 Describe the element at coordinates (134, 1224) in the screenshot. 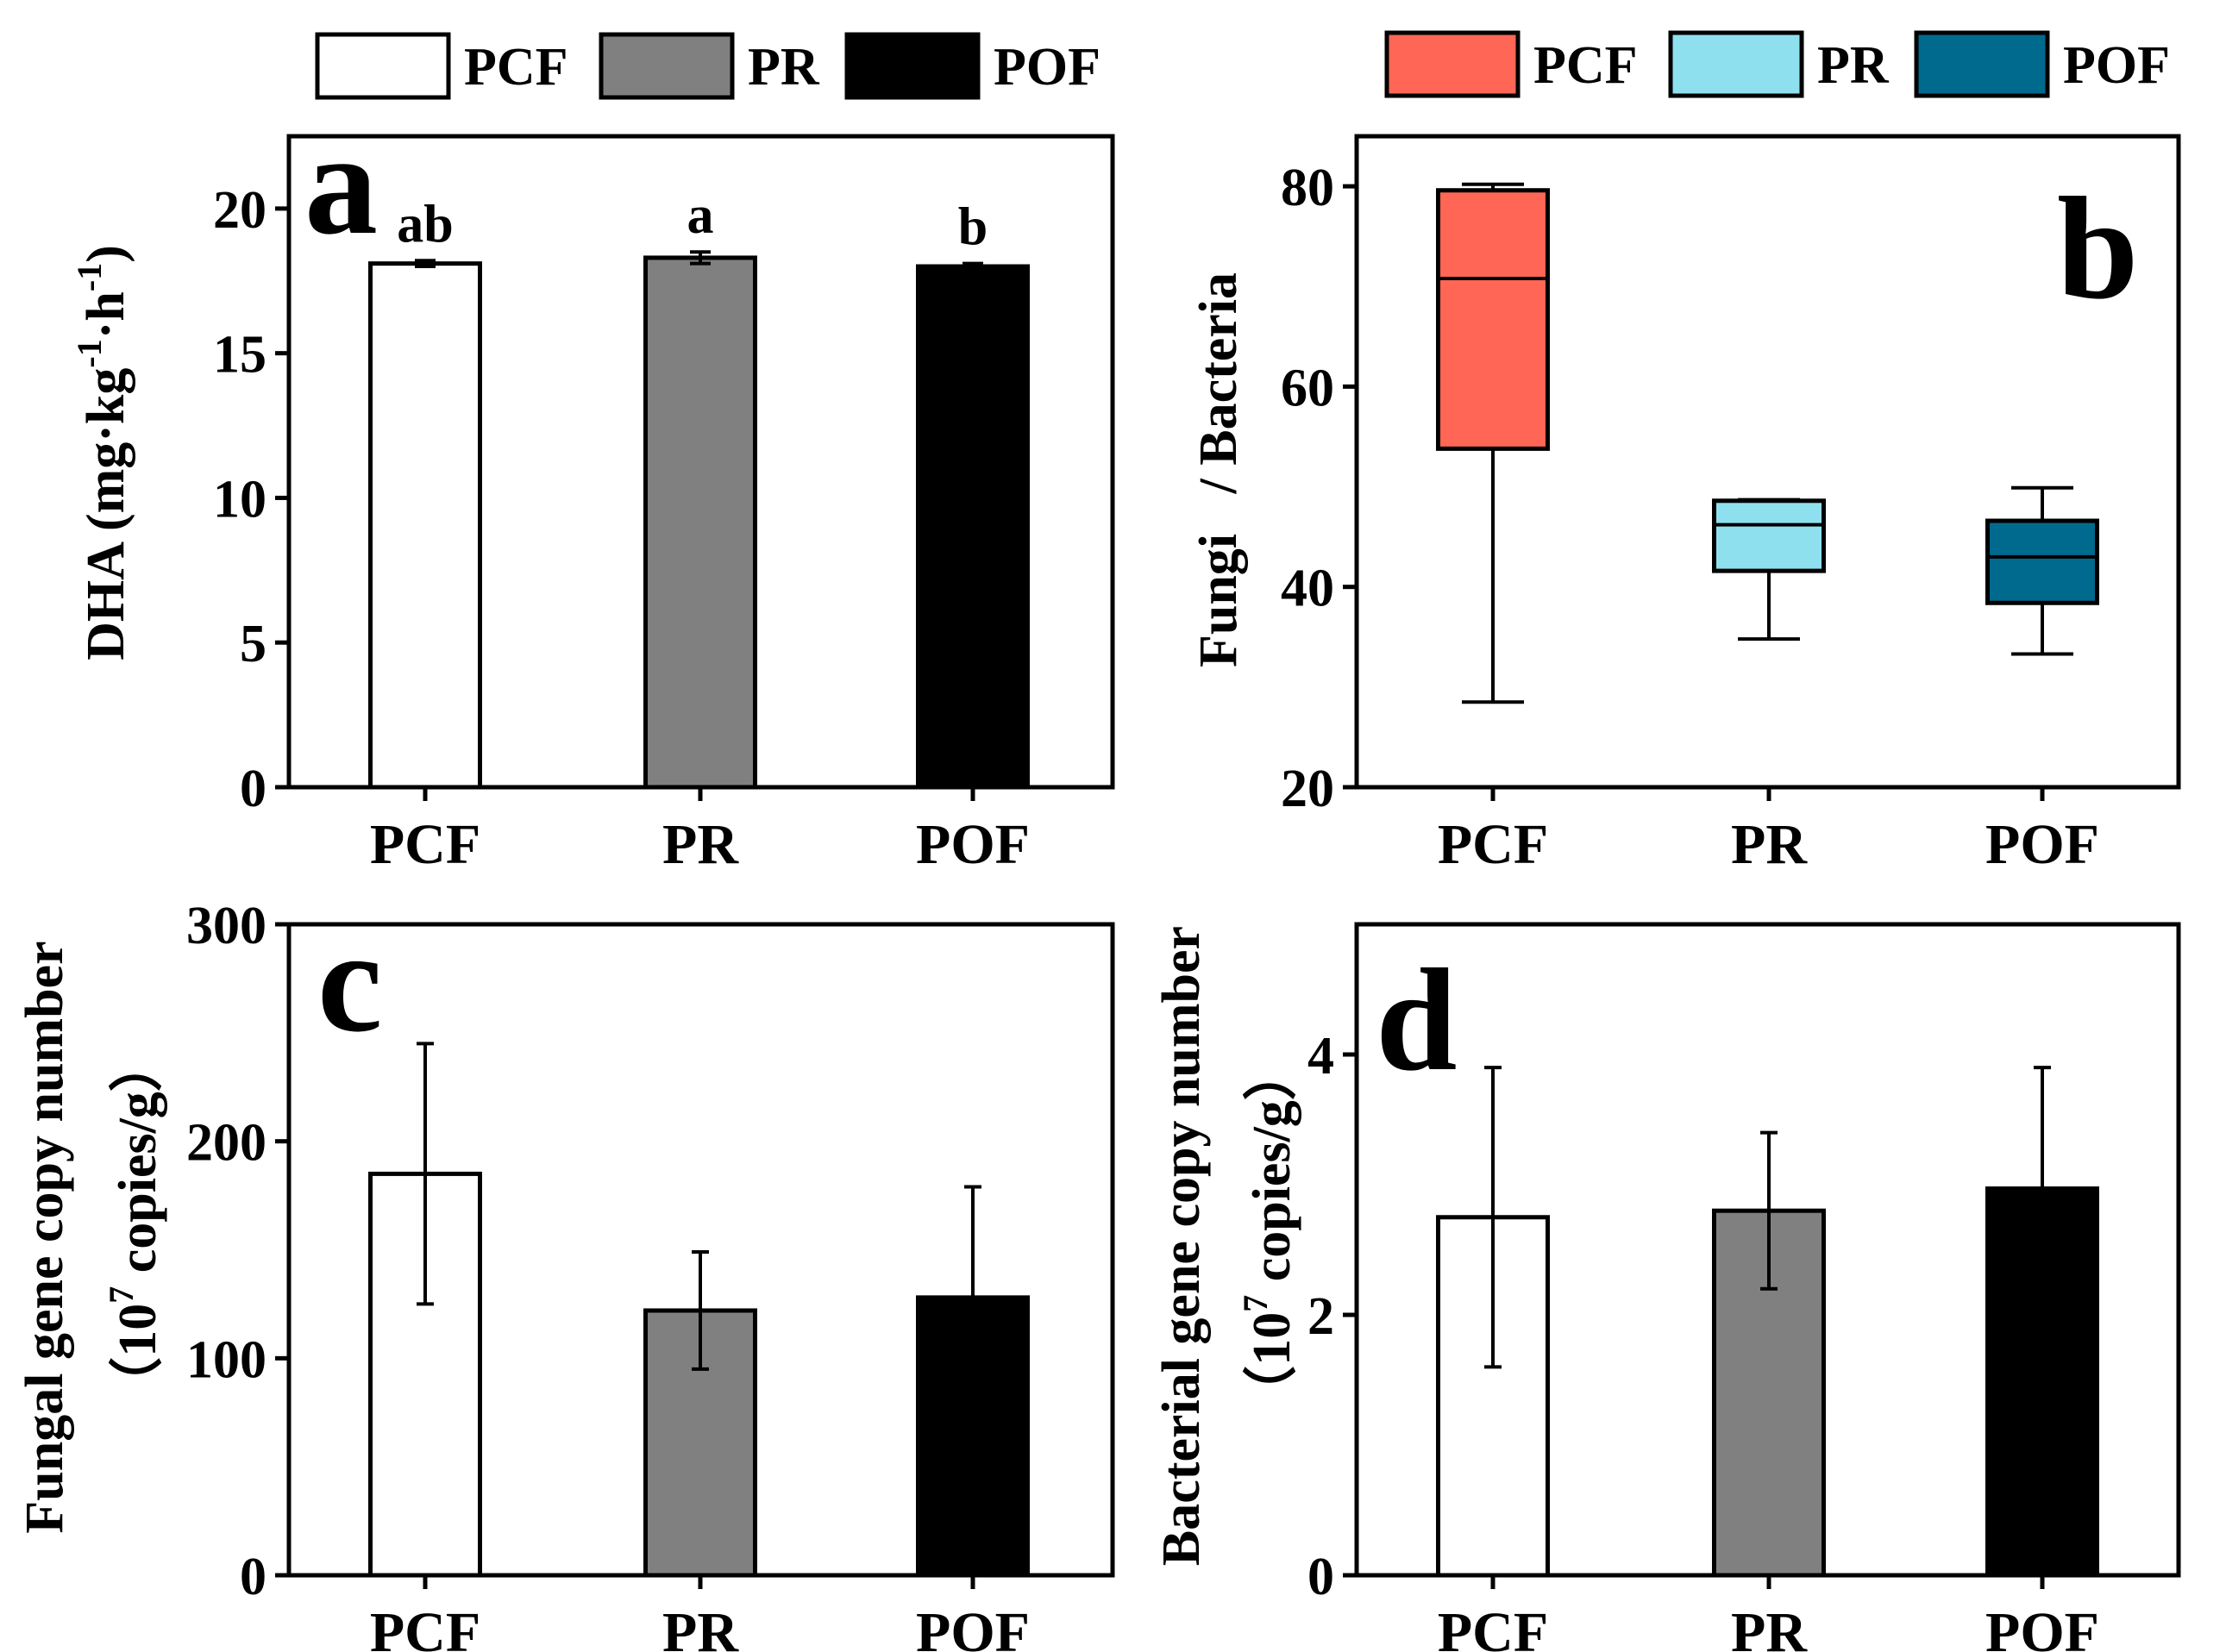

I see `panel-c-ylabel-line2: （107 copies/g）` at that location.